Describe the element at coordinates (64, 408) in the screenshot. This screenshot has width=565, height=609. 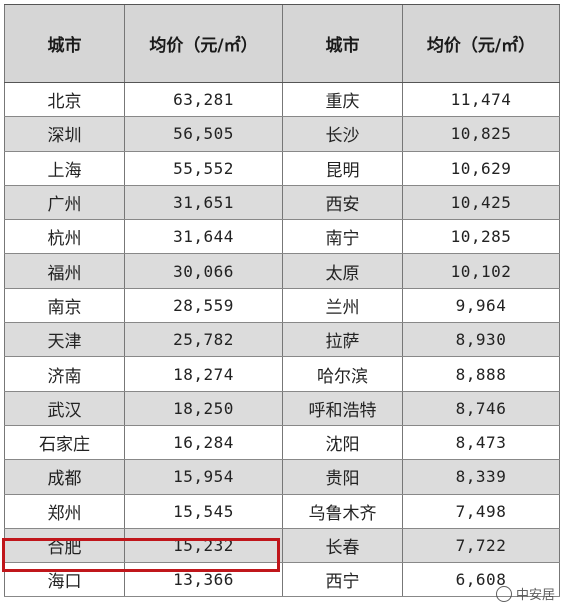
I see `city-cell: 武汉` at that location.